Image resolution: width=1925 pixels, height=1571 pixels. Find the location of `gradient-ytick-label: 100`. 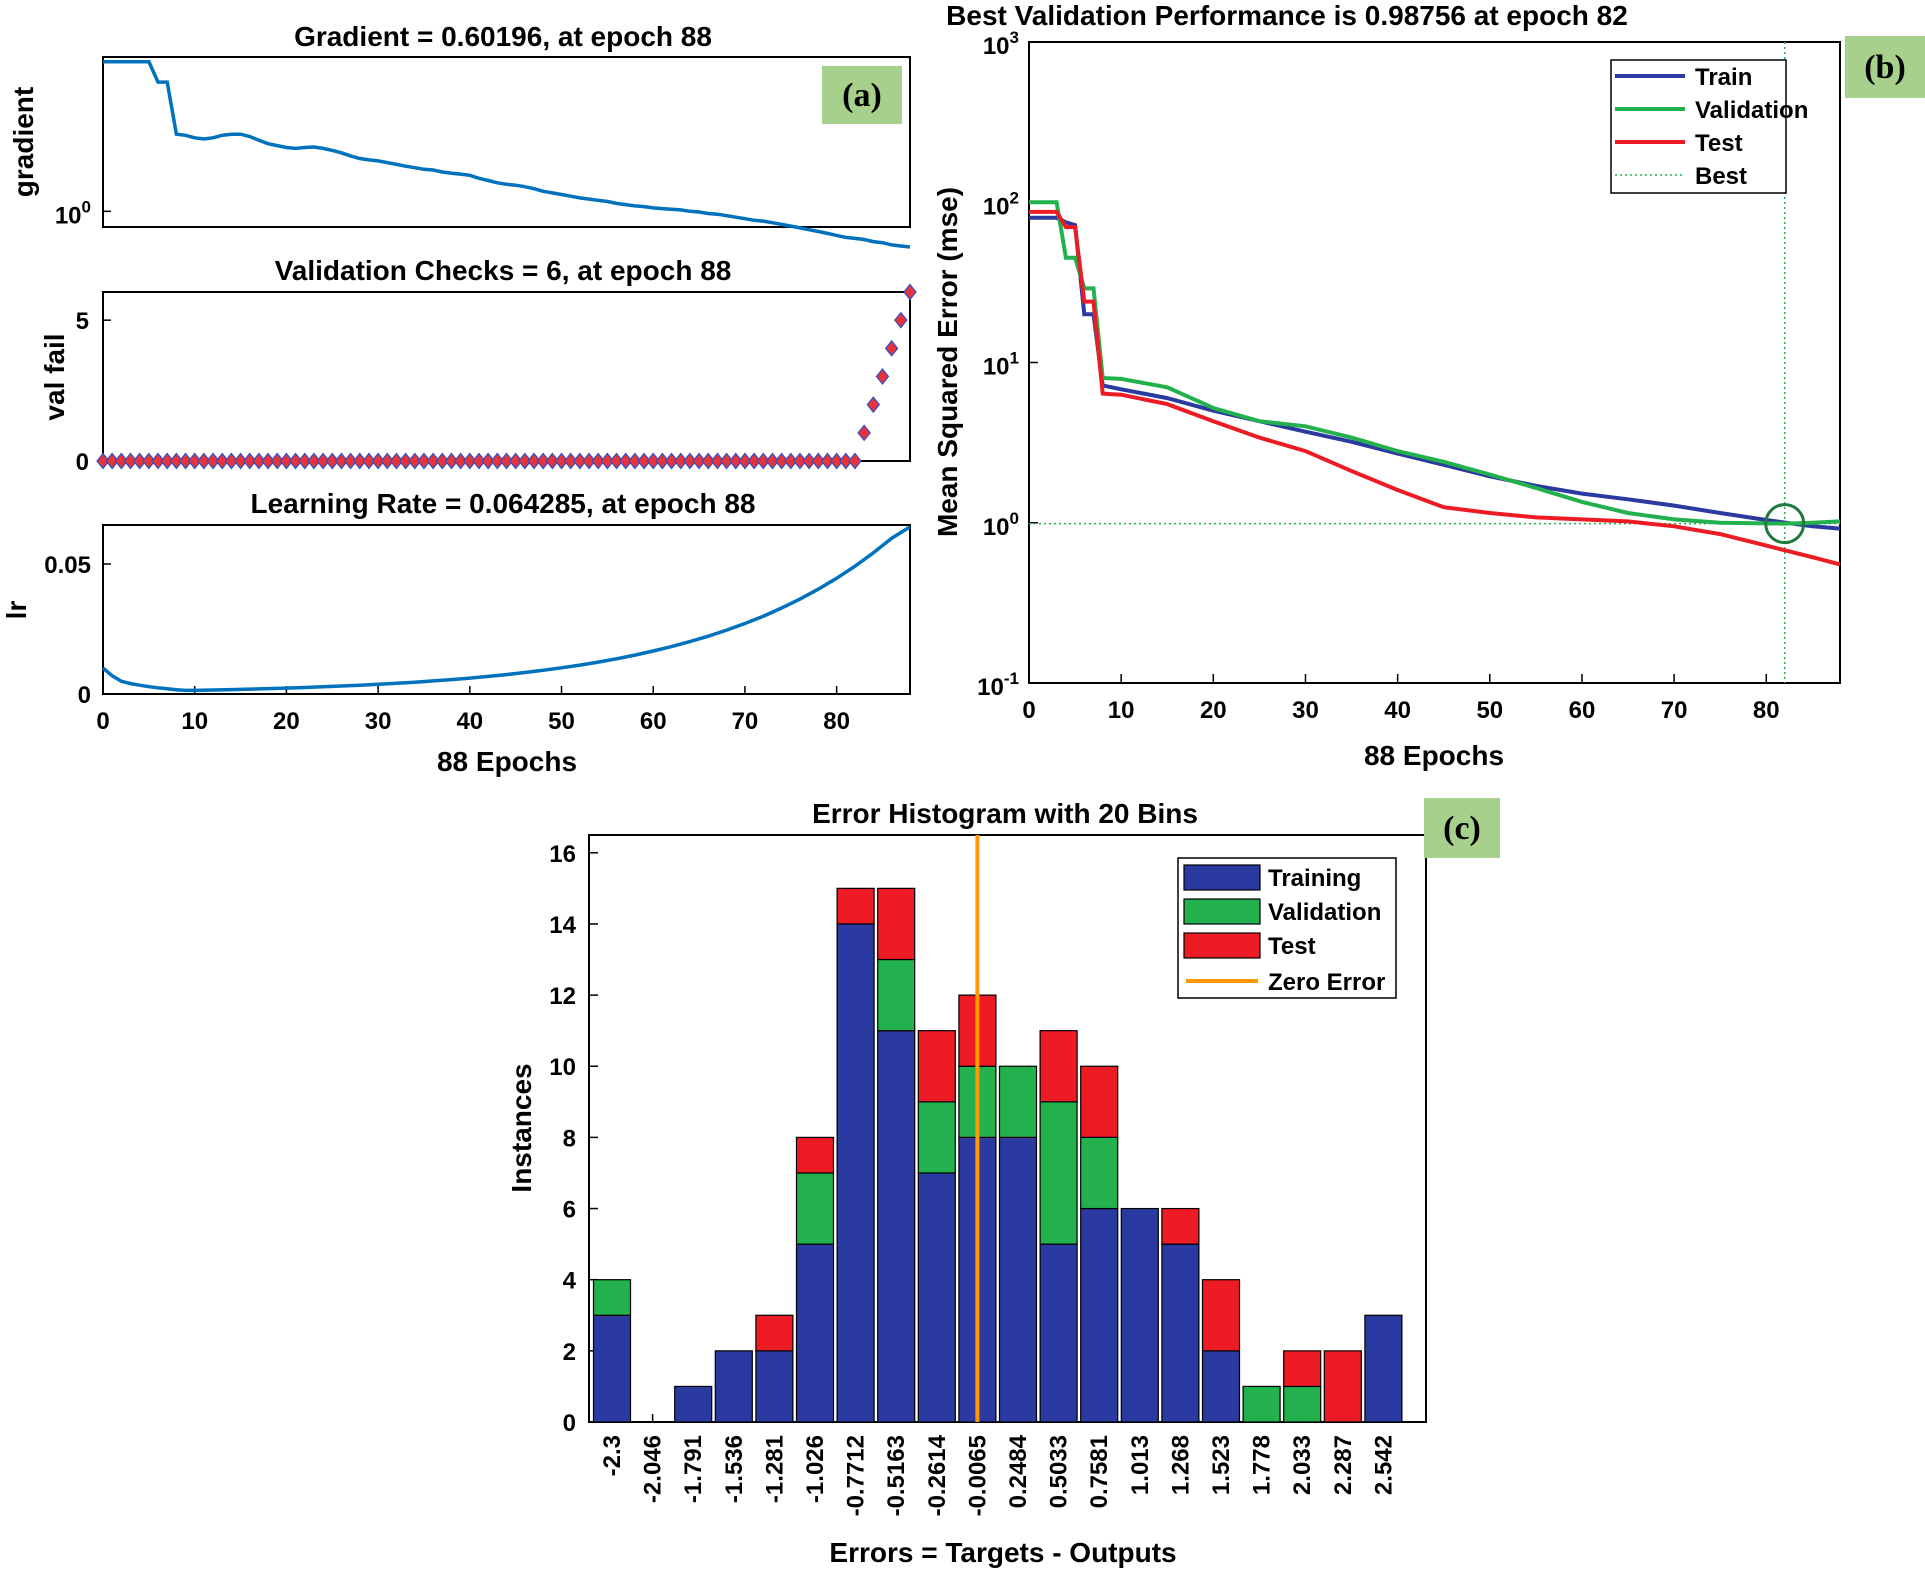

gradient-ytick-label: 100 is located at coordinates (73, 213).